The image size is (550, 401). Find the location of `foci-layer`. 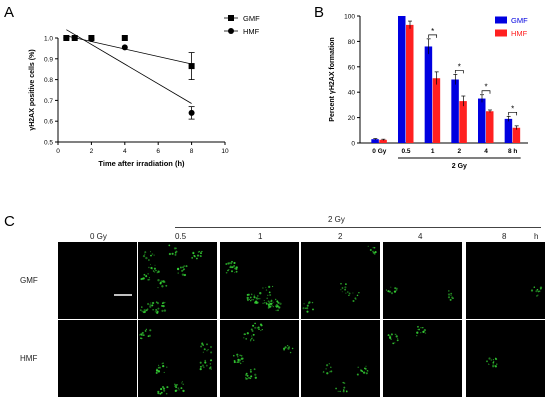

foci-layer is located at coordinates (345, 378).